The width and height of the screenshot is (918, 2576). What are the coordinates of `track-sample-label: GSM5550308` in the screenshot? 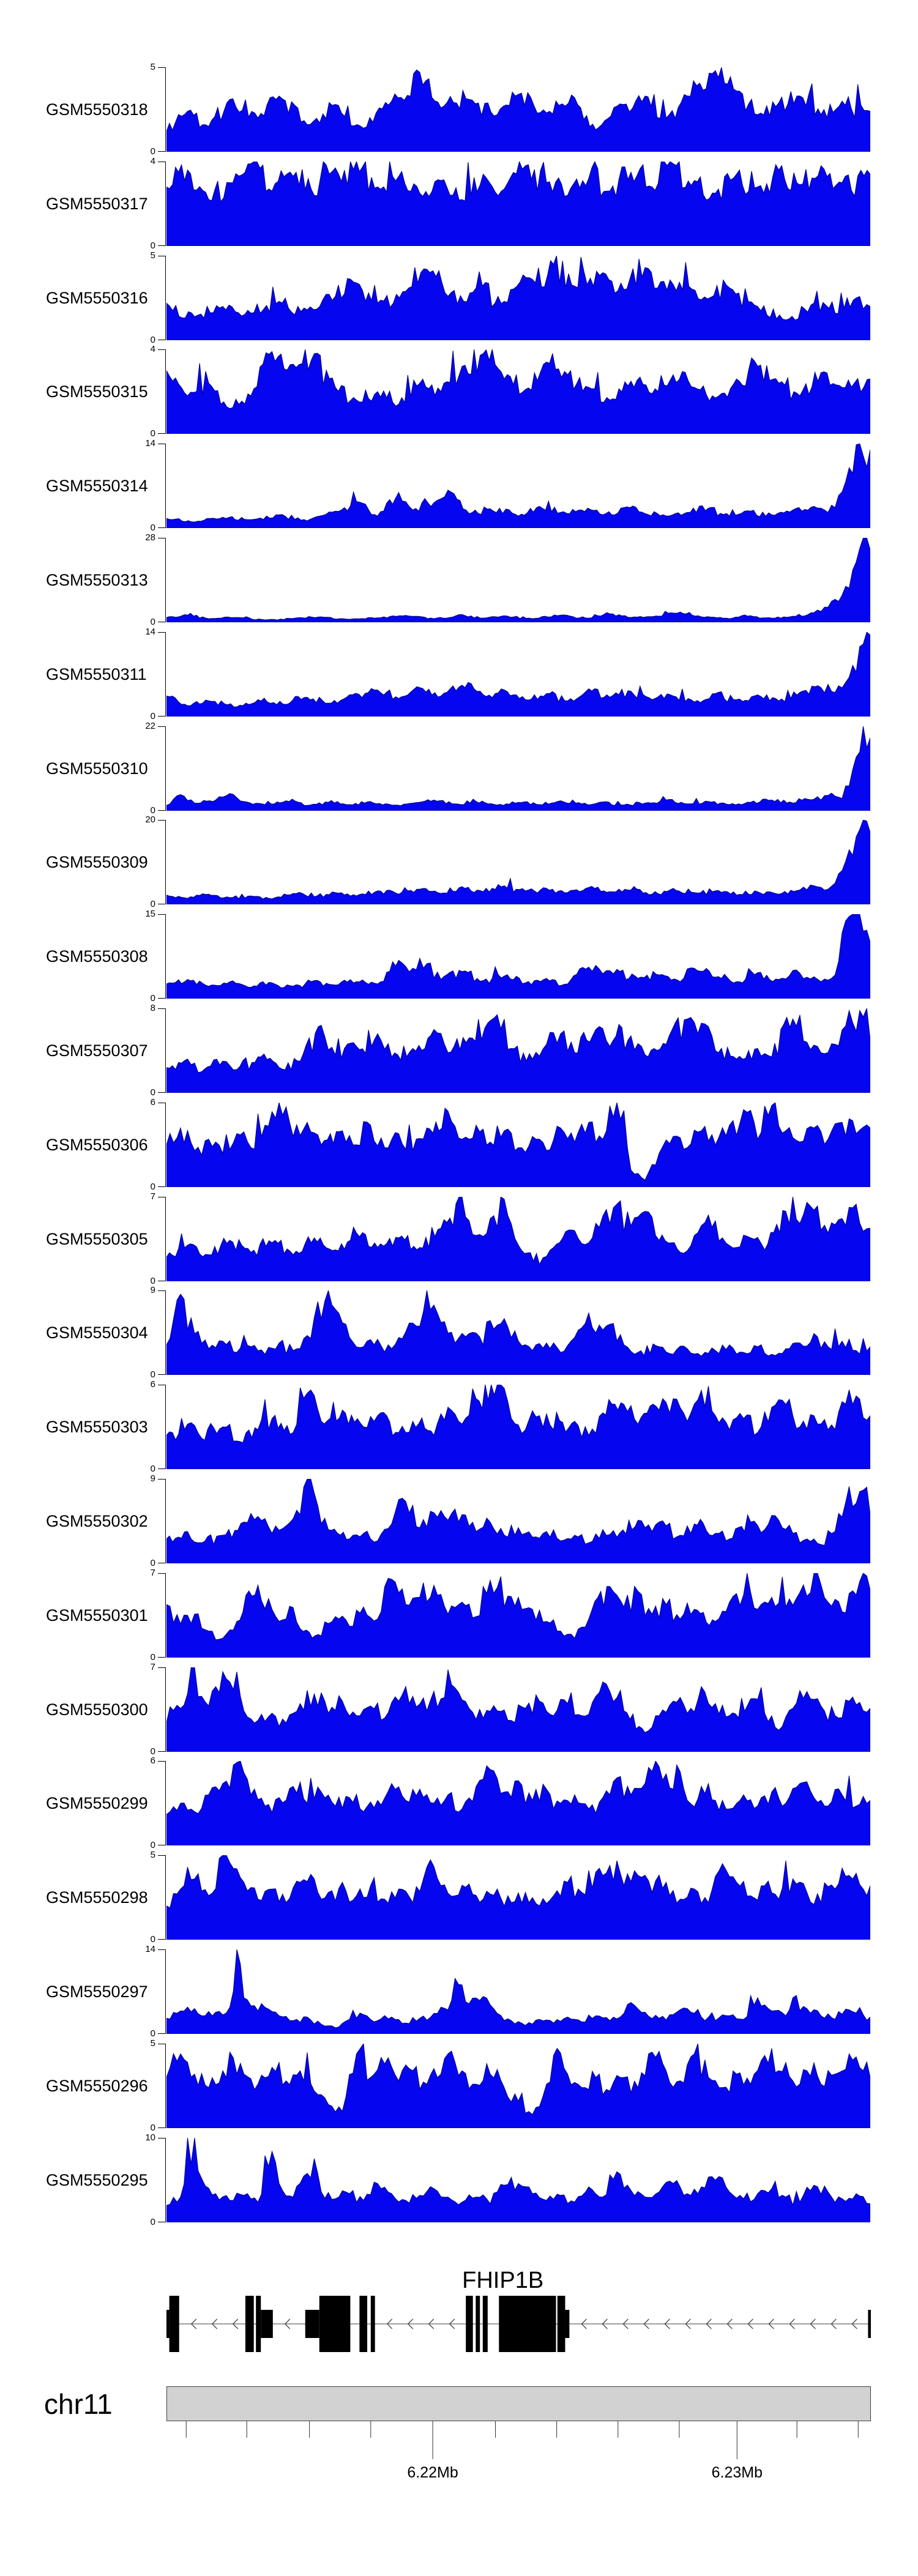 It's located at (97, 957).